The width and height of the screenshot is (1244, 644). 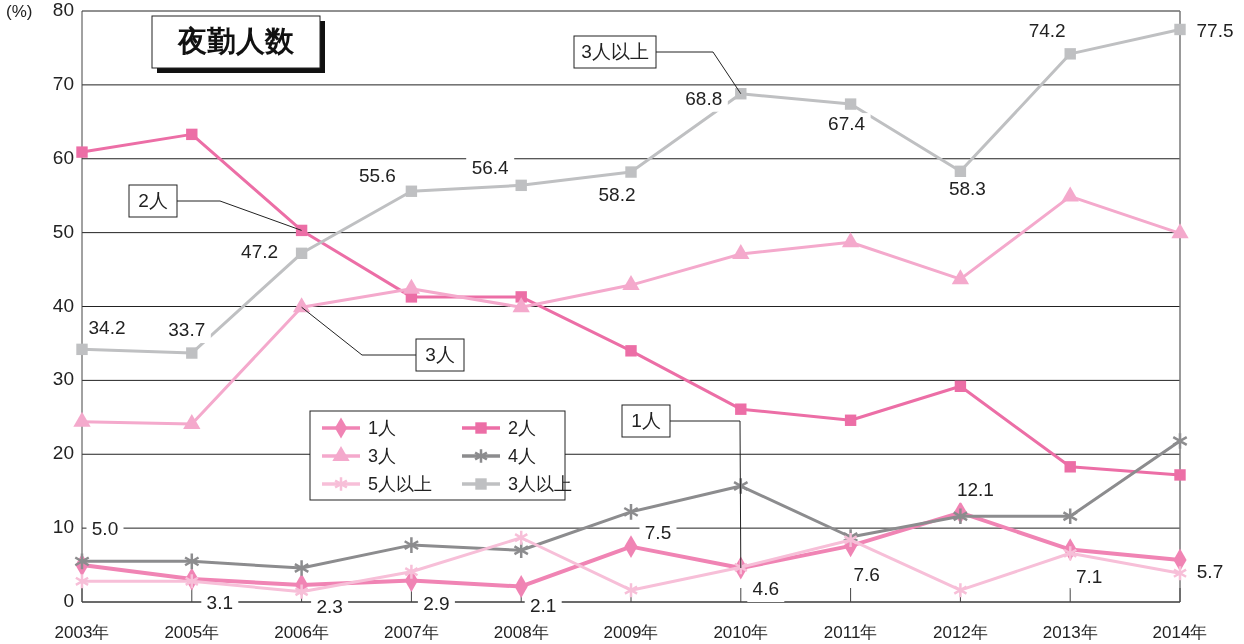 What do you see at coordinates (329, 607) in the screenshot?
I see `data-label: 2.3` at bounding box center [329, 607].